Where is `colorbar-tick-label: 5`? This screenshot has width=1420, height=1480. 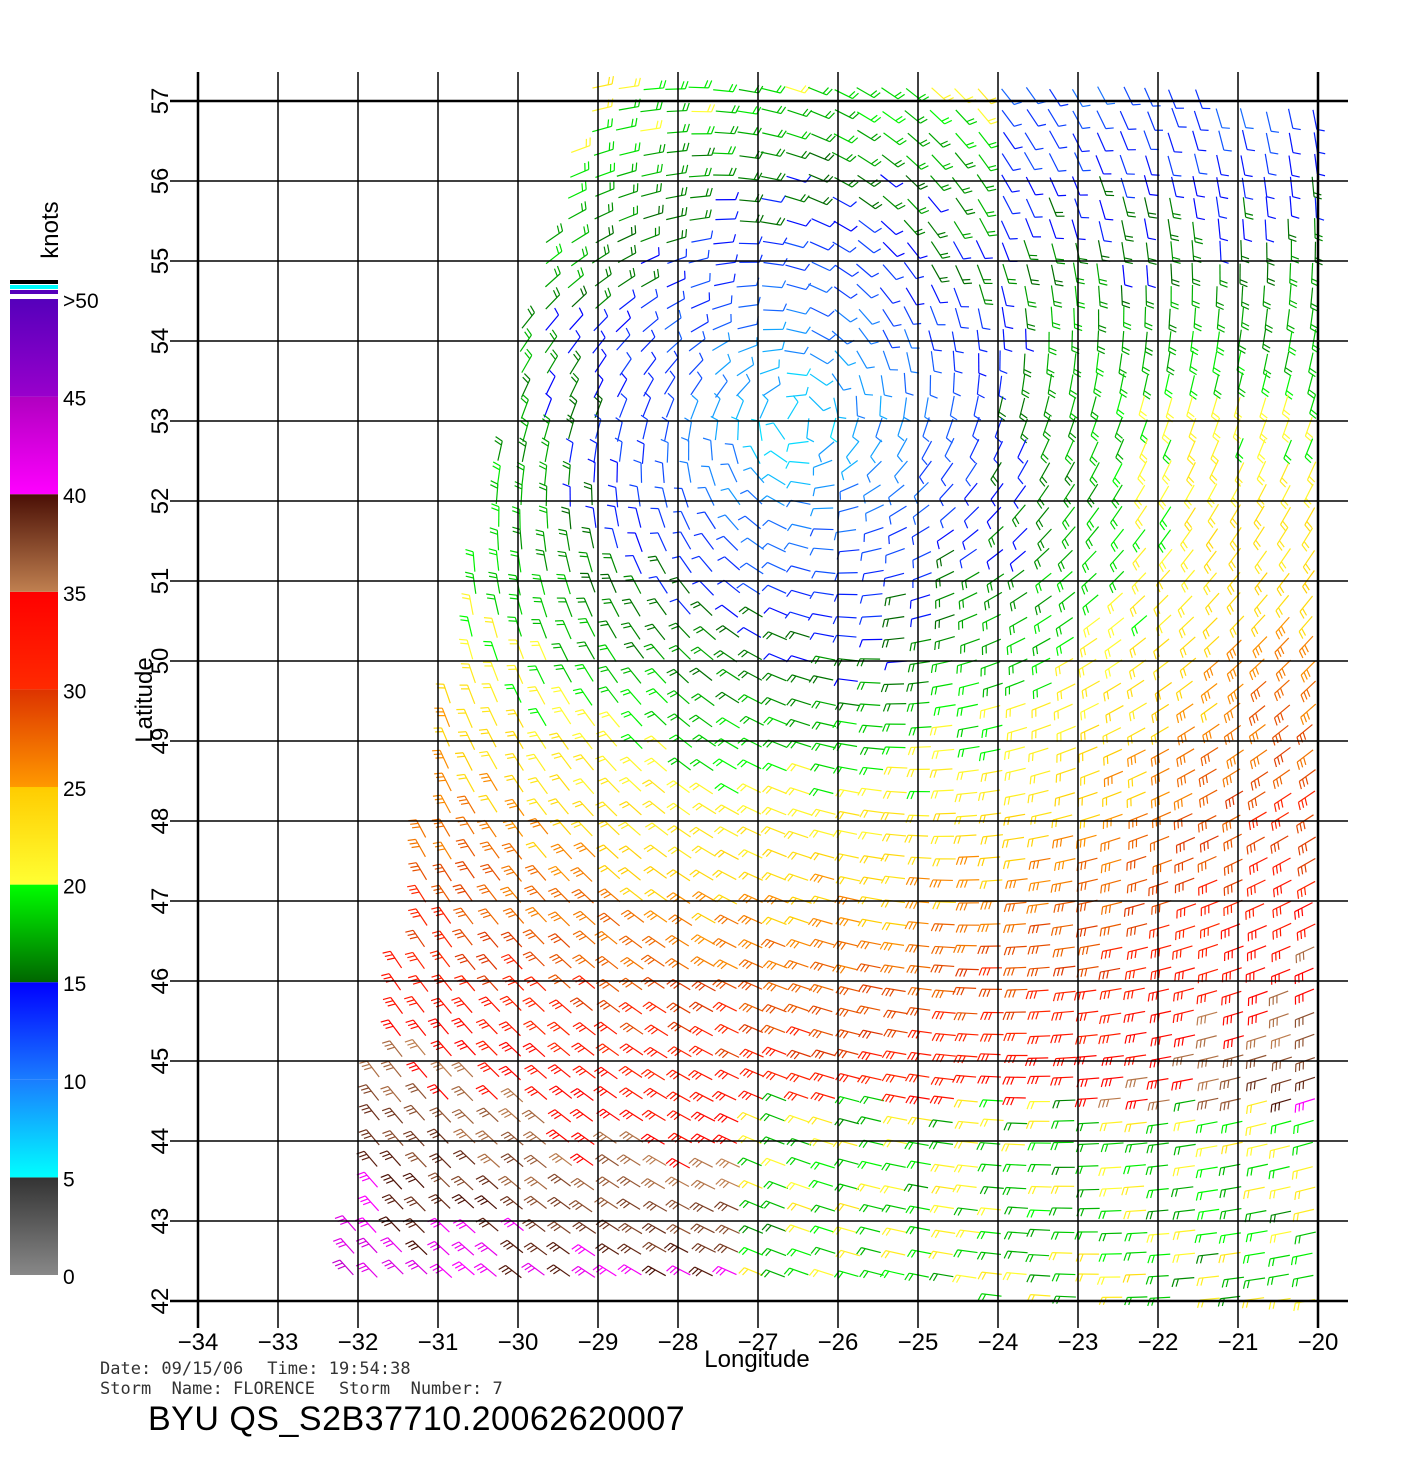 colorbar-tick-label: 5 is located at coordinates (69, 1179).